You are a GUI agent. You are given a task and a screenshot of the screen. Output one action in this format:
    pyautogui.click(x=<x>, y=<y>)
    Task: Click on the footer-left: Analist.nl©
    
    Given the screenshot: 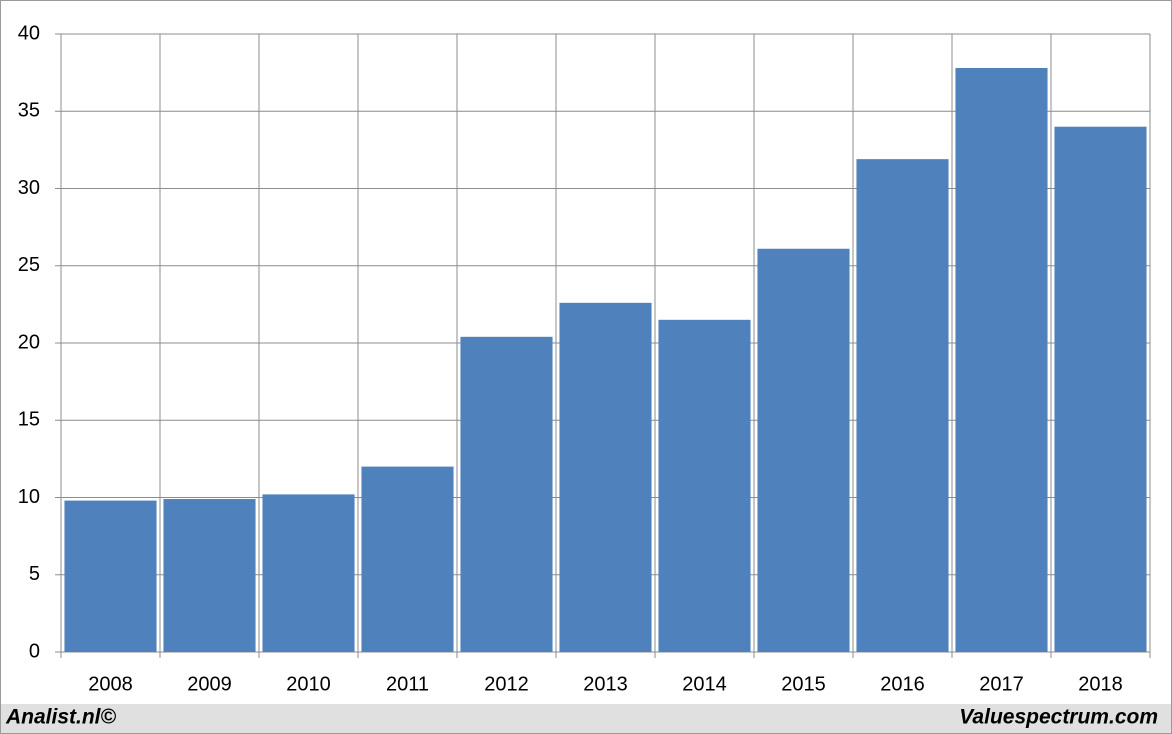 What is the action you would take?
    pyautogui.click(x=61, y=717)
    